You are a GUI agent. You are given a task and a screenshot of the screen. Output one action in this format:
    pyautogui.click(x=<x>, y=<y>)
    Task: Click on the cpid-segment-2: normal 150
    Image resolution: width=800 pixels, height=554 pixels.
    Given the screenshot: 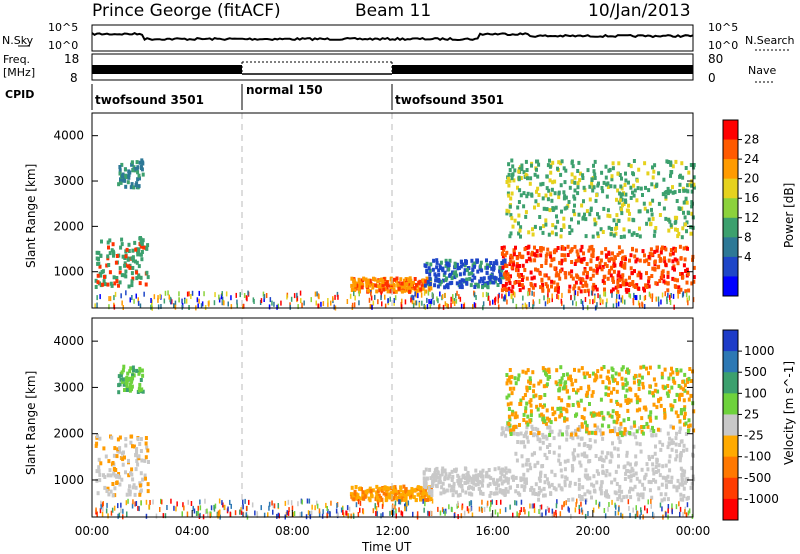 What is the action you would take?
    pyautogui.click(x=284, y=90)
    